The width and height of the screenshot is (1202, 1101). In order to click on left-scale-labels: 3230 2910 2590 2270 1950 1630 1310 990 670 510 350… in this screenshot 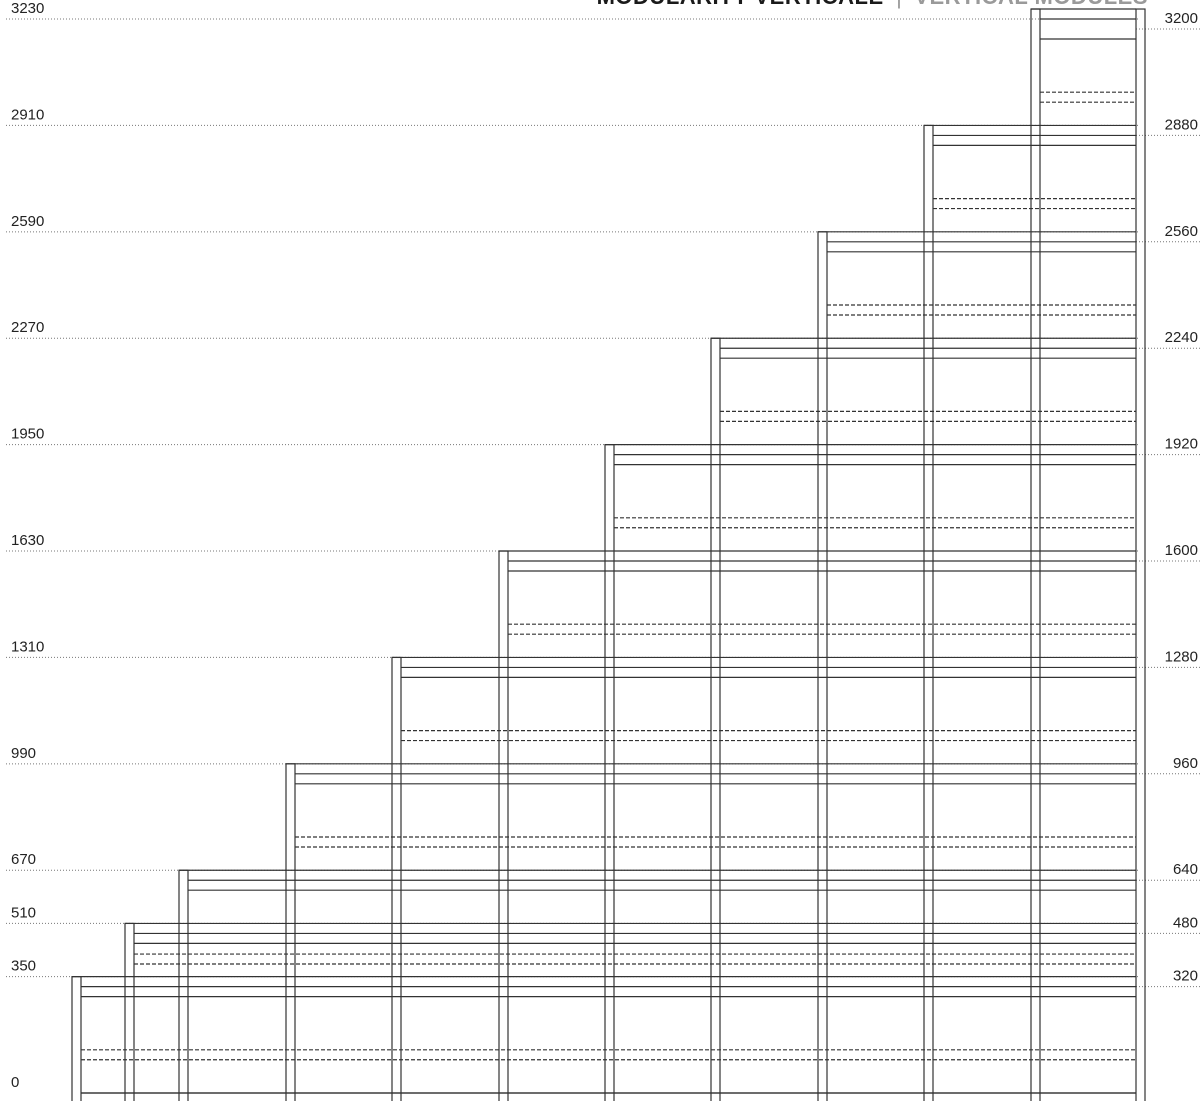, I will do `click(27, 545)`.